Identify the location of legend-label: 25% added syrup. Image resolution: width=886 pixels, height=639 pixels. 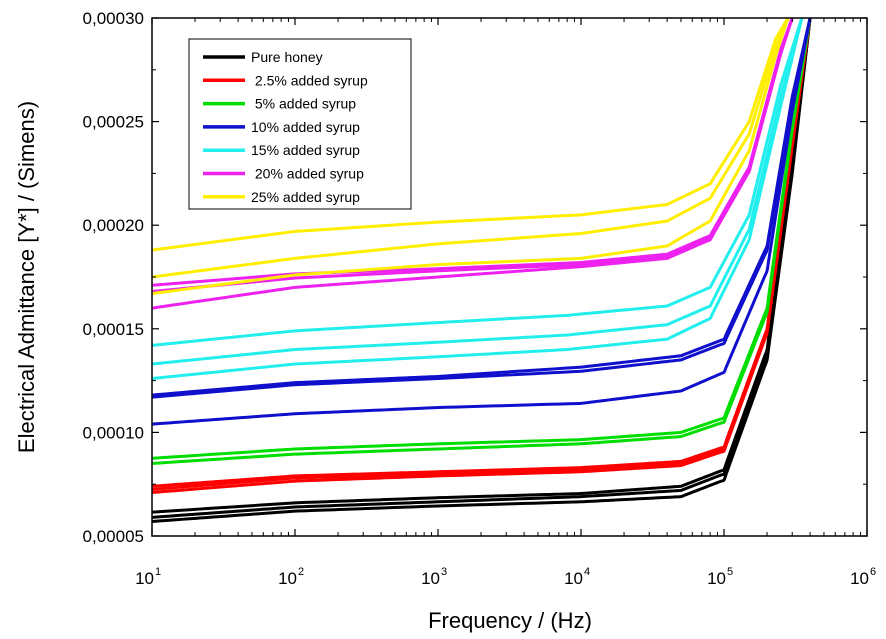
(305, 197).